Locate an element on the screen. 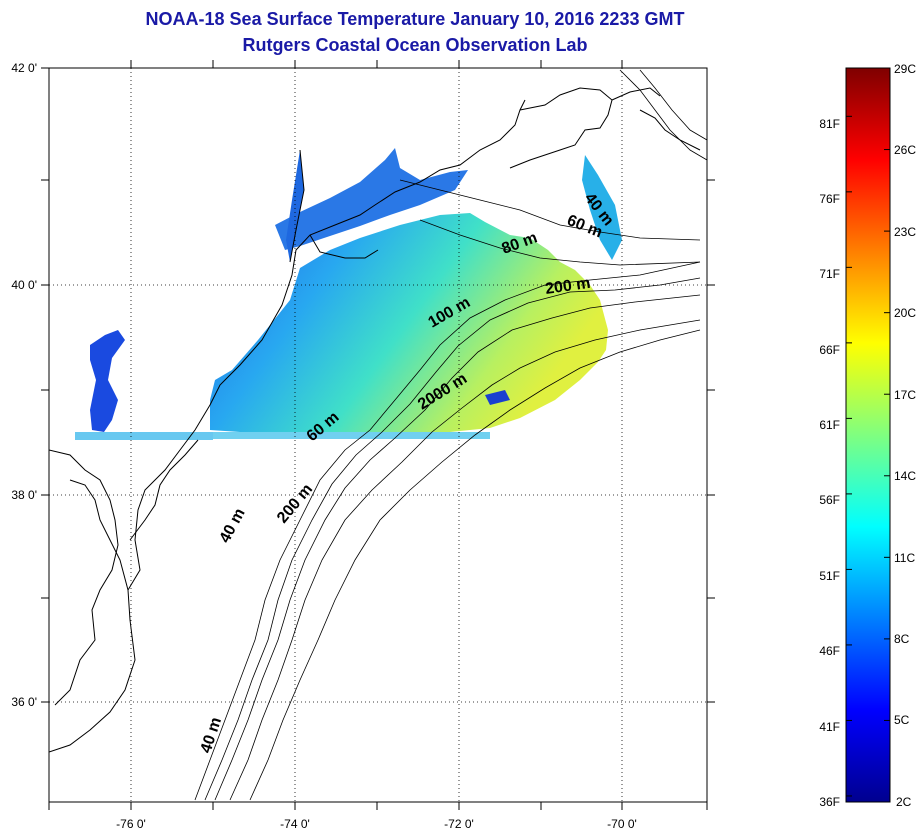 Image resolution: width=920 pixels, height=832 pixels. longitude-labels: -76 0' -74 0' -72 0' -70 0' is located at coordinates (376, 824).